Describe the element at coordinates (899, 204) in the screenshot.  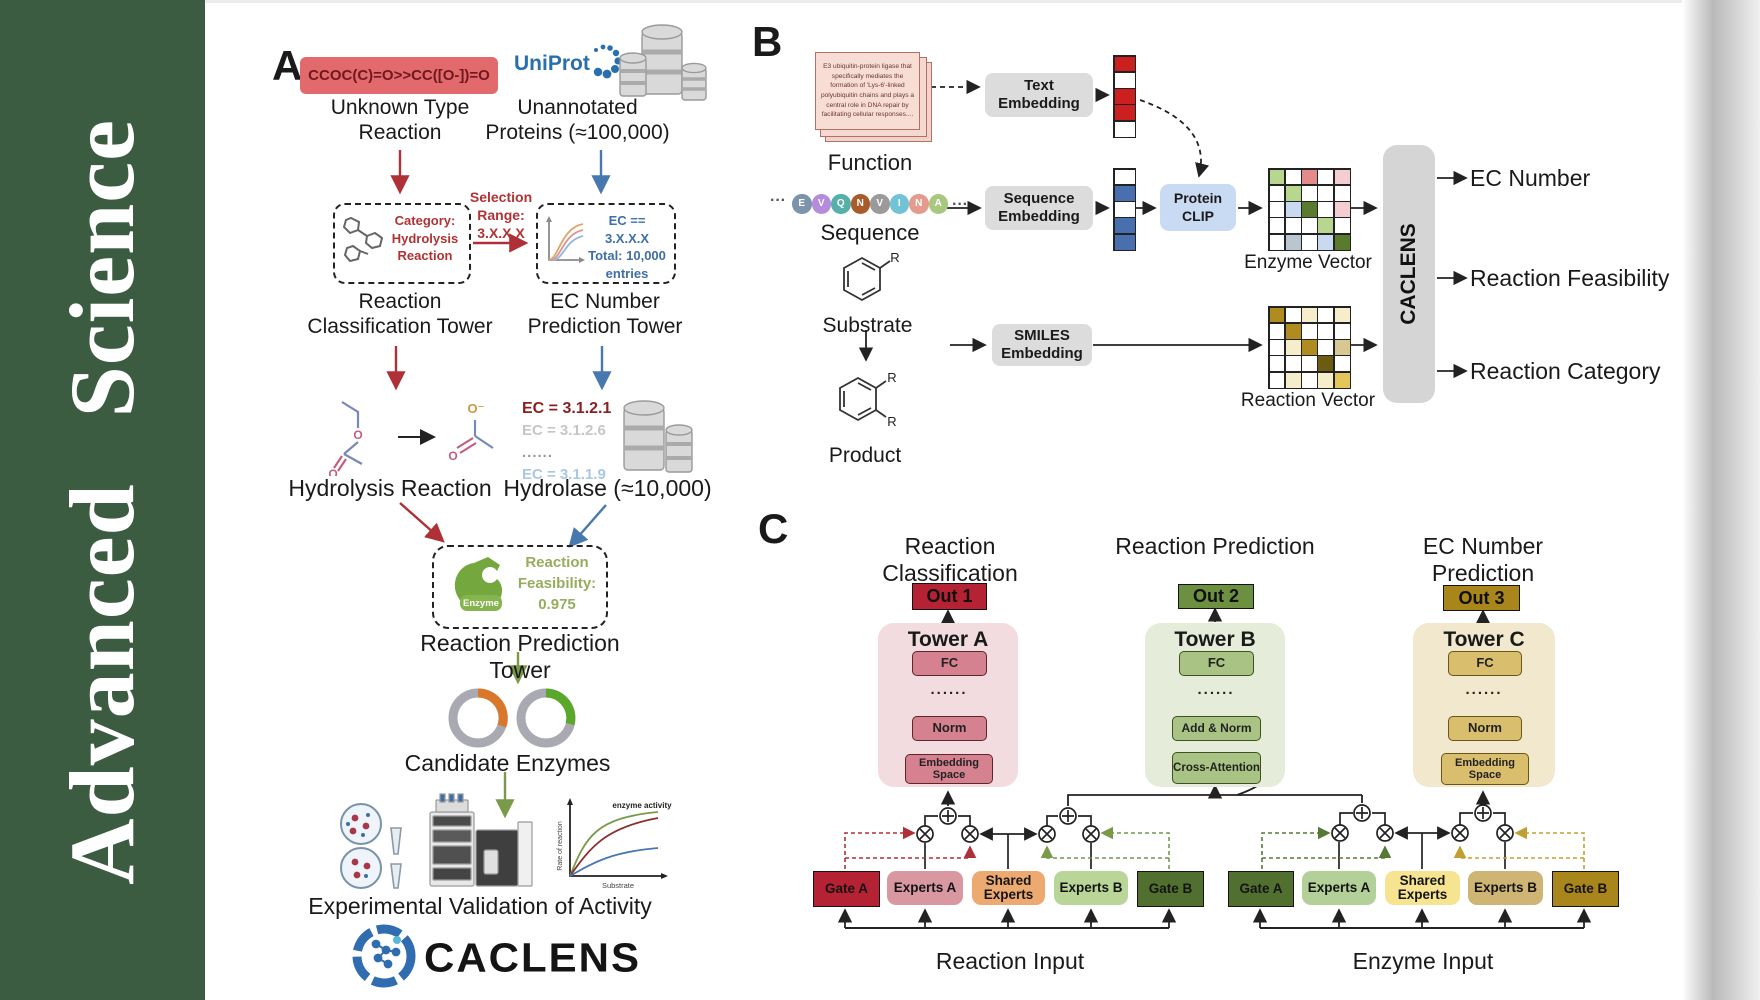
I see `residue-circle: I` at that location.